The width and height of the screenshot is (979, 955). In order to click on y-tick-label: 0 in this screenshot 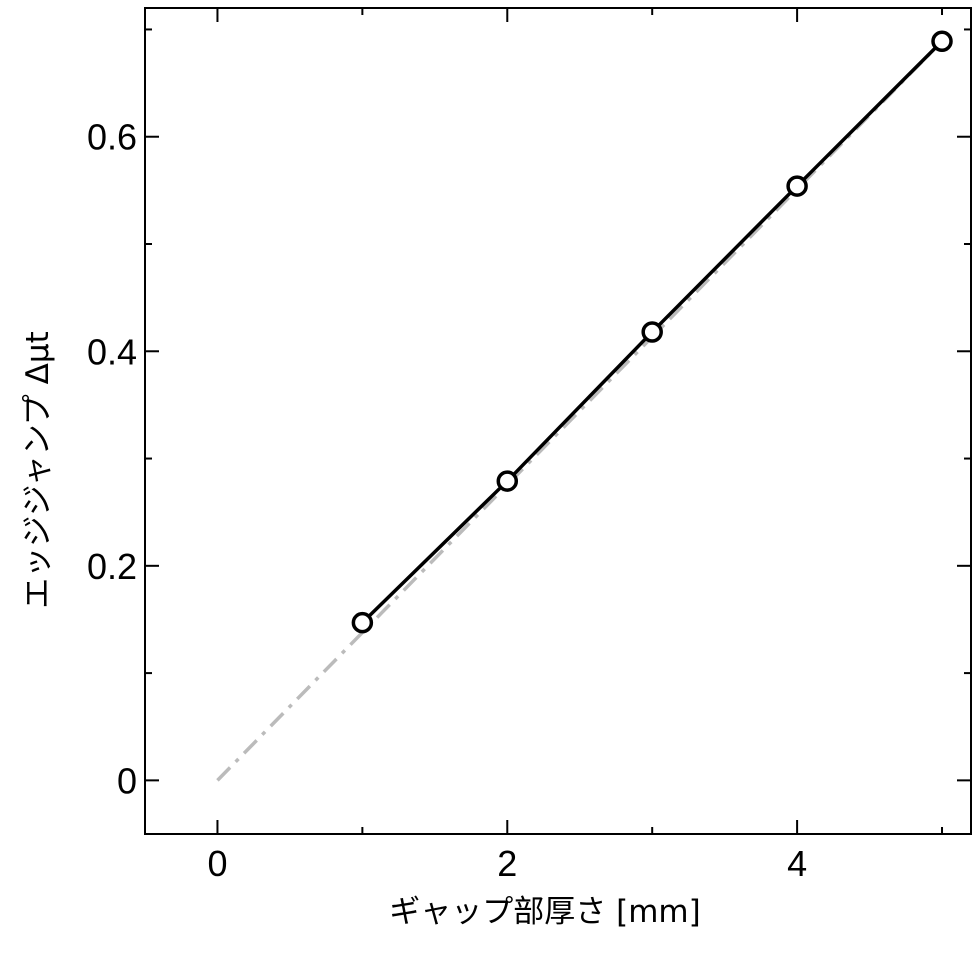, I will do `click(127, 780)`.